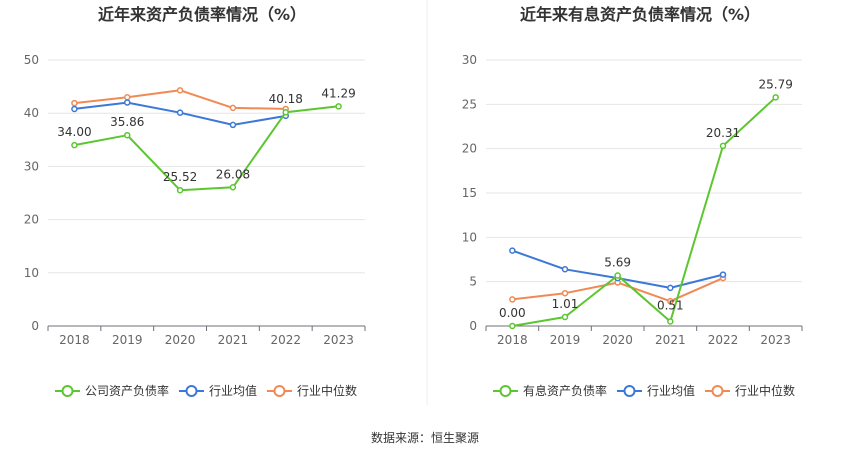 This screenshot has height=459, width=850. Describe the element at coordinates (233, 174) in the screenshot. I see `data-label: 26.08` at that location.